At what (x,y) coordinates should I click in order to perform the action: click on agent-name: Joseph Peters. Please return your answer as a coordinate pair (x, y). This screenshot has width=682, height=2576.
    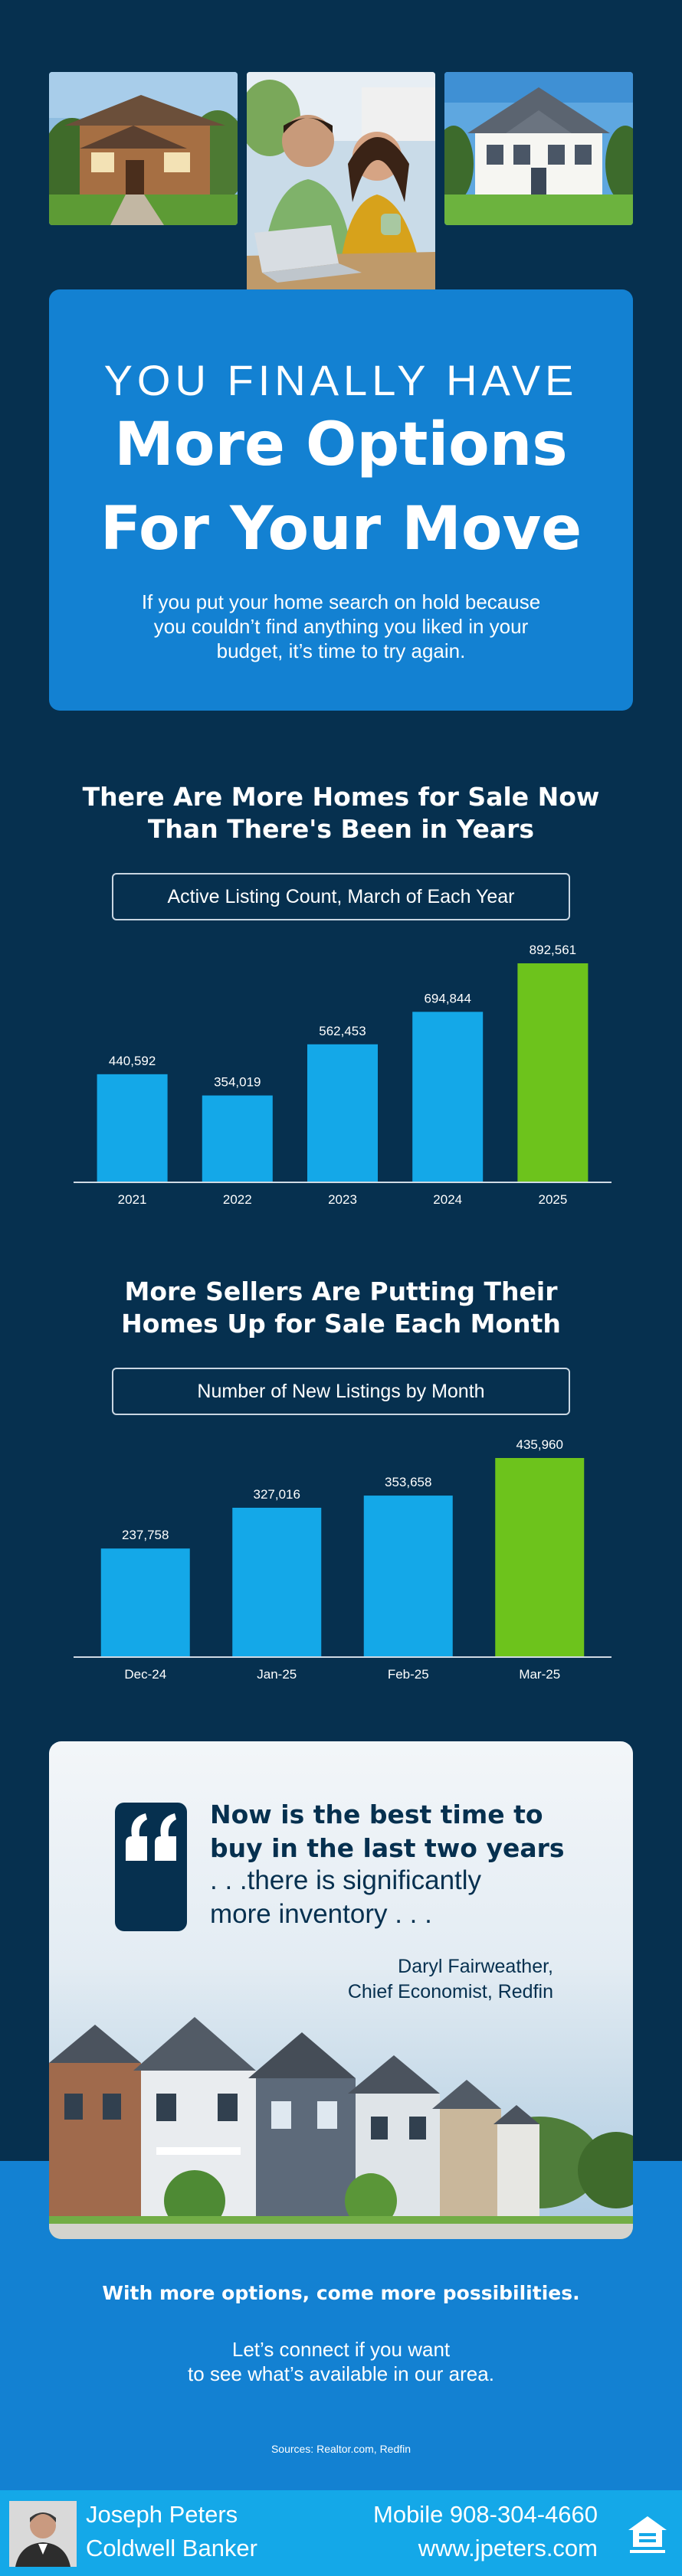
    Looking at the image, I should click on (162, 2514).